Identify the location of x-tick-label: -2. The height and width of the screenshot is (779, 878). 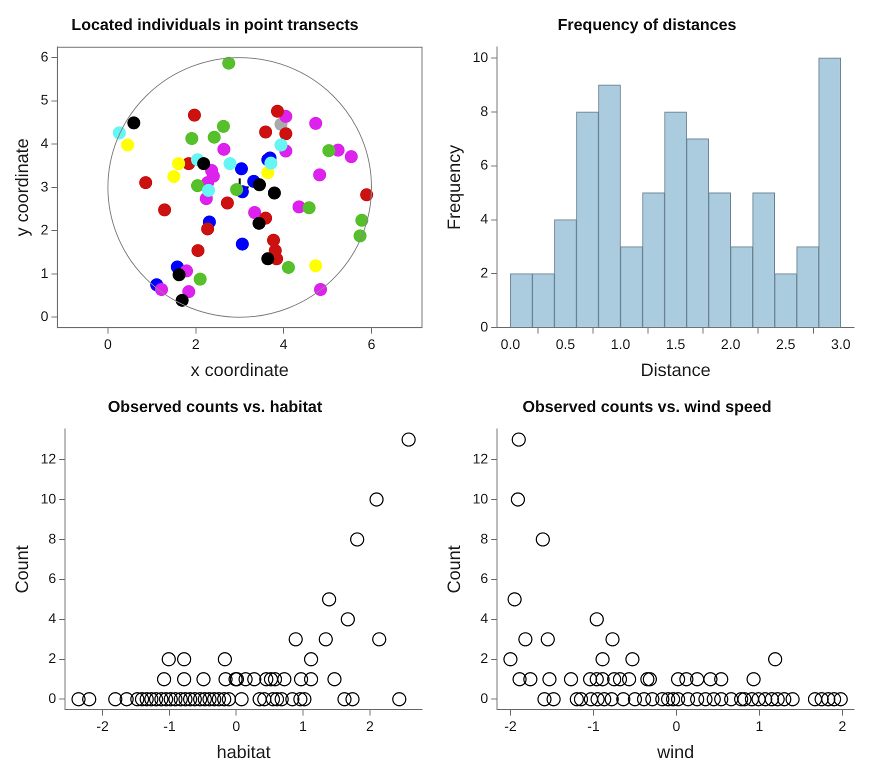
(510, 726).